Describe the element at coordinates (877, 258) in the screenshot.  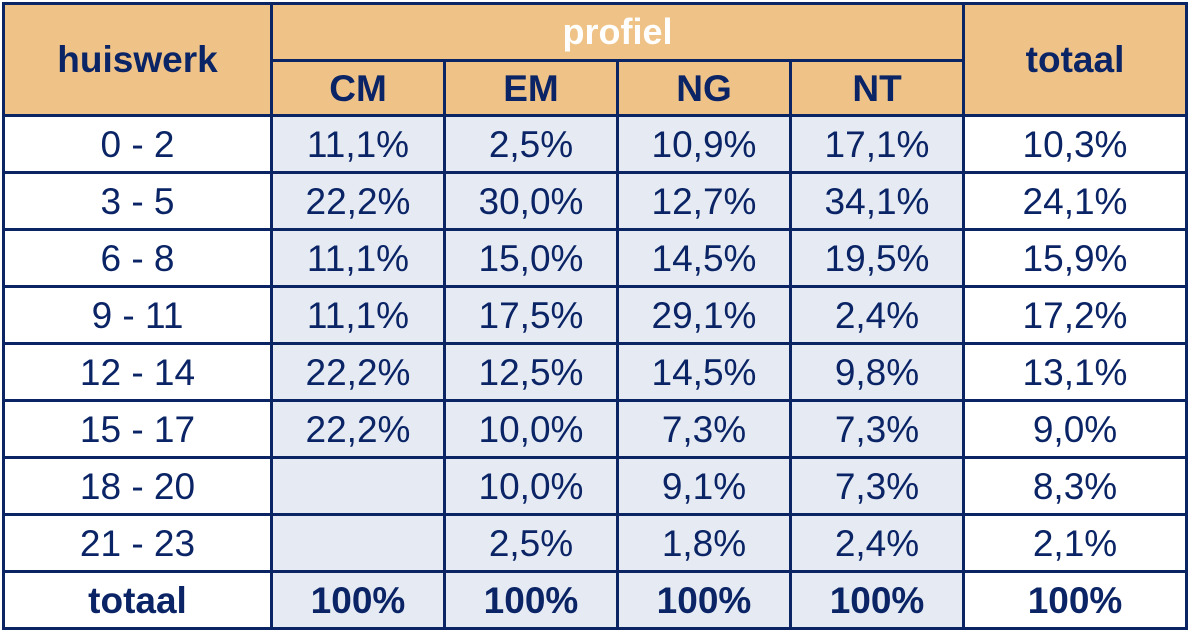
I see `cell-nt: 19,5%` at that location.